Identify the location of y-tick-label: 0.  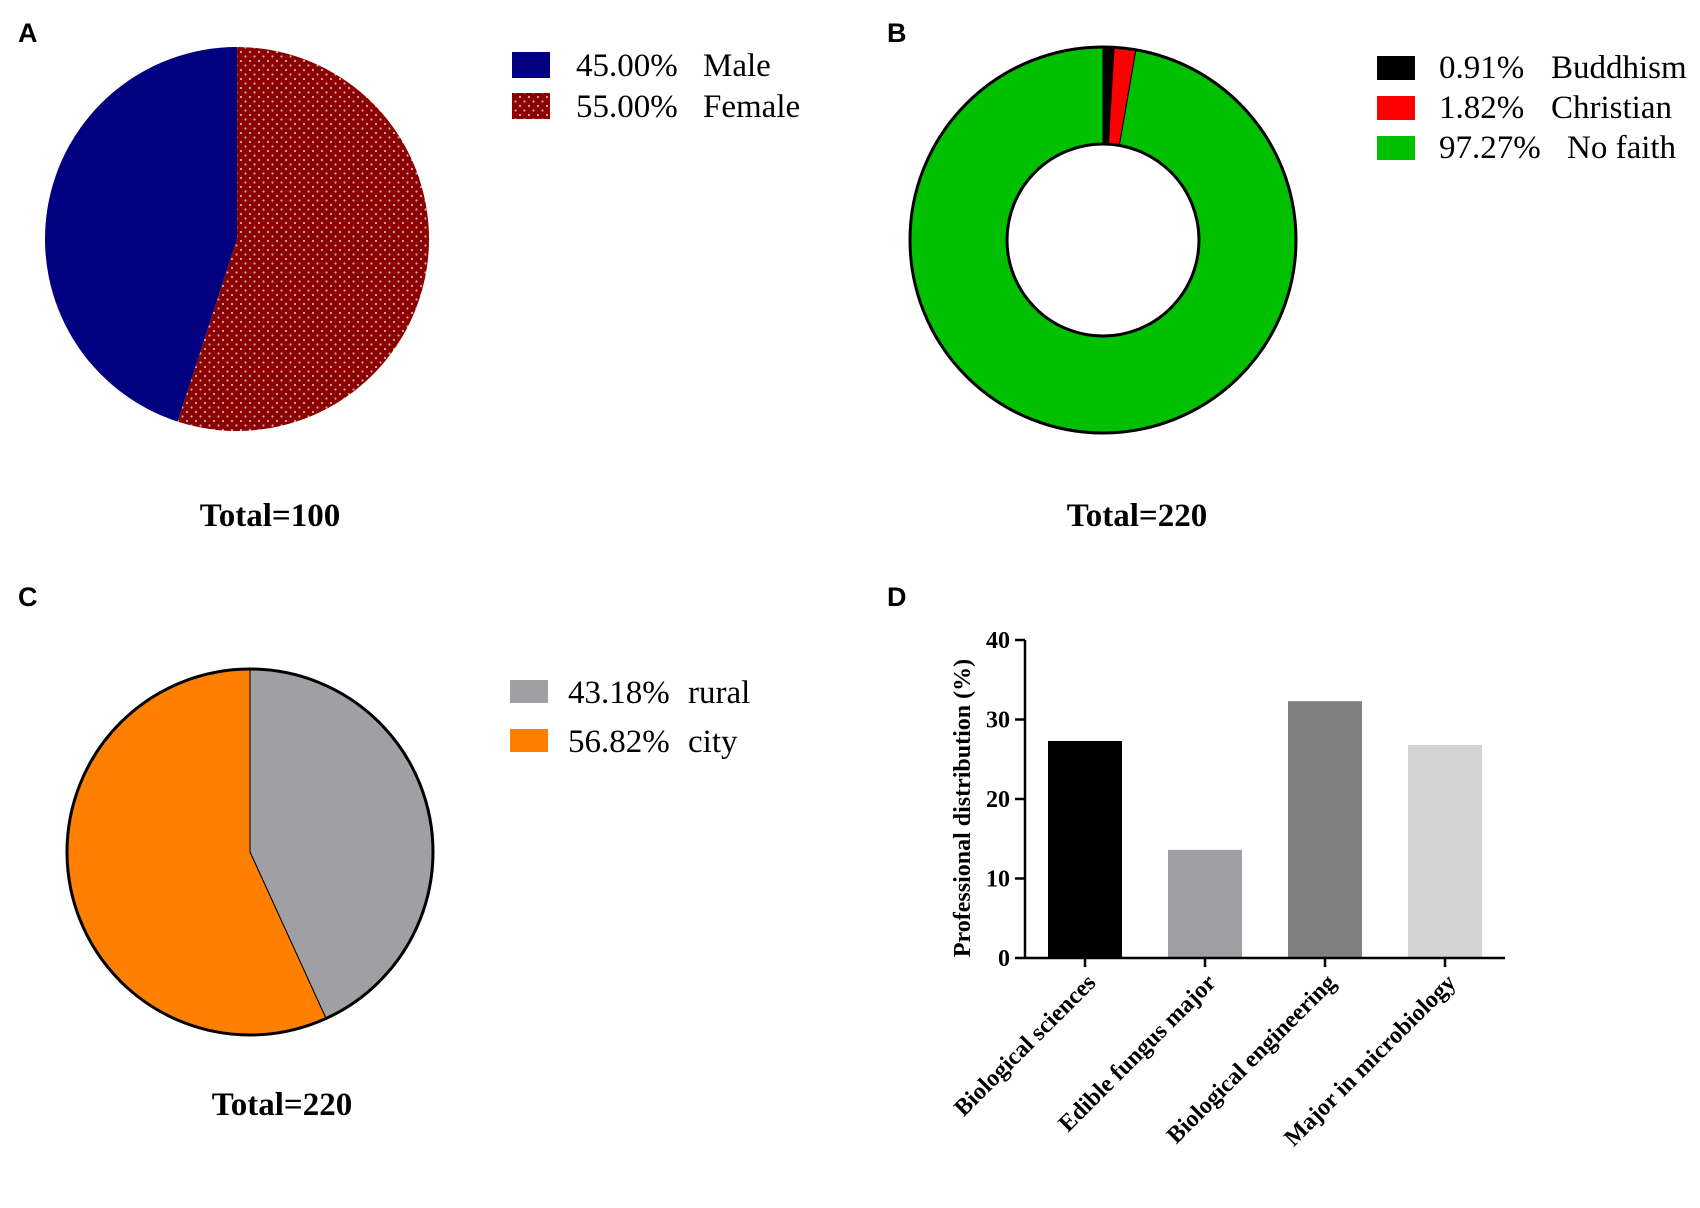
(1004, 959).